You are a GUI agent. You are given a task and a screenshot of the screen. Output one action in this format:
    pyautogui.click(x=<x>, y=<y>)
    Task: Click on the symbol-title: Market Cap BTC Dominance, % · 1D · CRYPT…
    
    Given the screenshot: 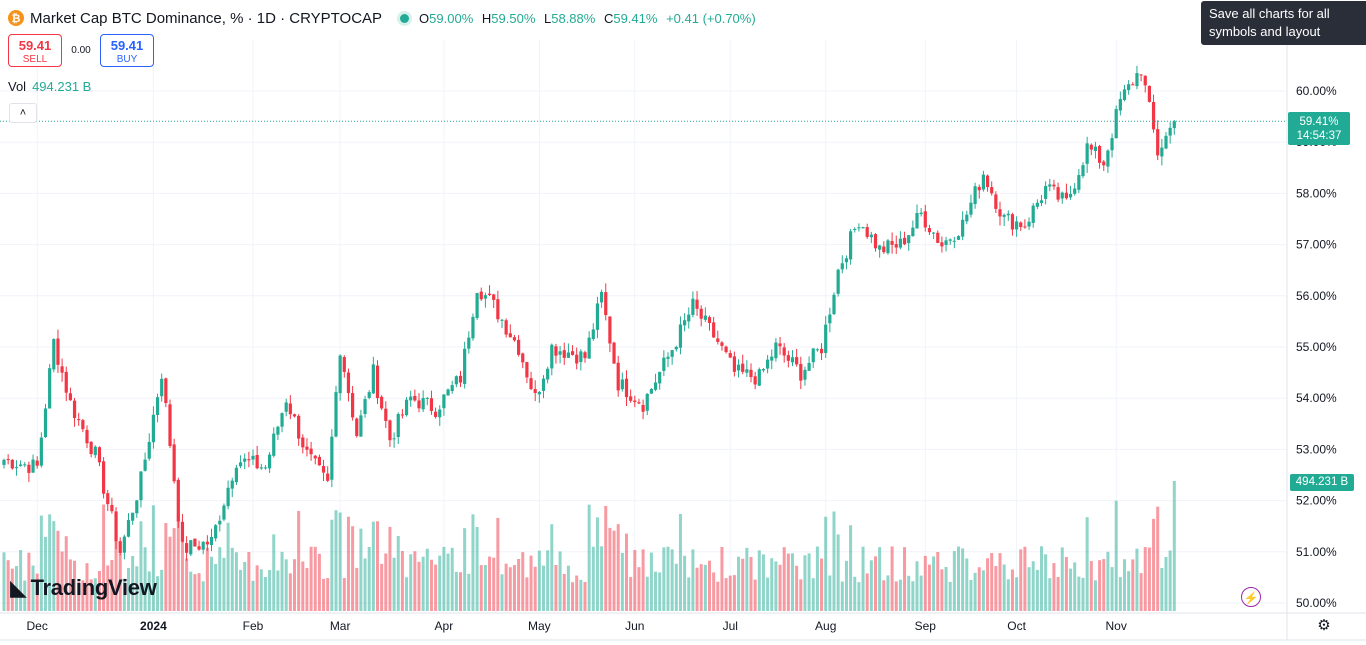 What is the action you would take?
    pyautogui.click(x=206, y=18)
    